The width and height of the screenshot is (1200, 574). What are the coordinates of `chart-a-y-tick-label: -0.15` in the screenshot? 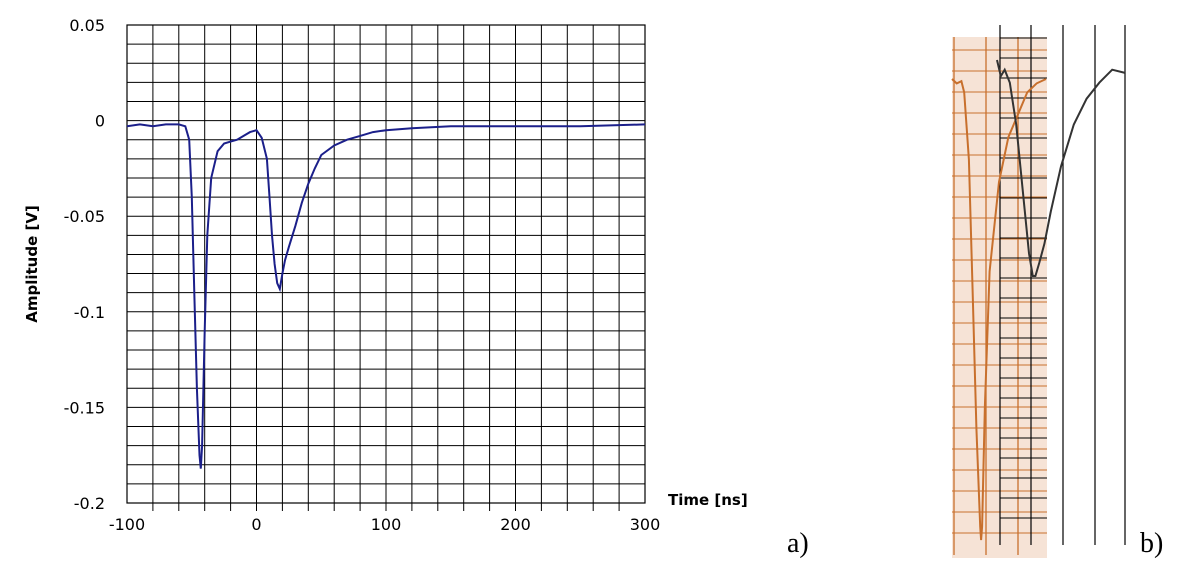 It's located at (84, 407).